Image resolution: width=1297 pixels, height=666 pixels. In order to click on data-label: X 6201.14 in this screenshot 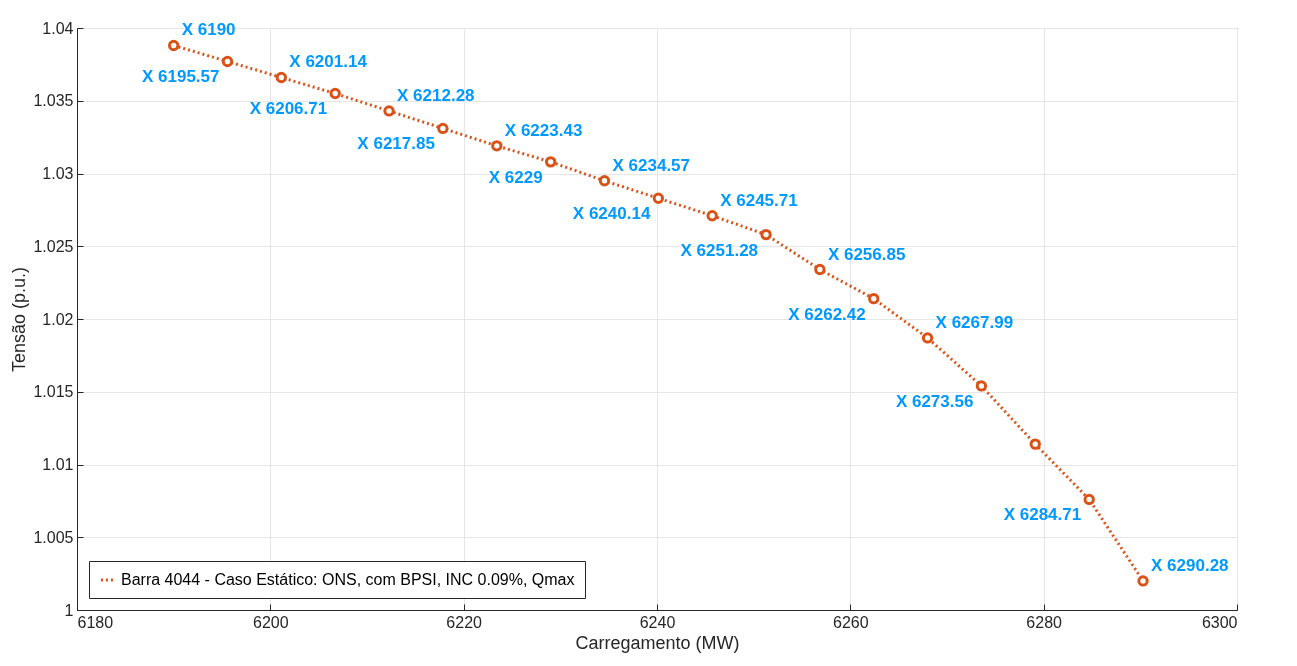, I will do `click(328, 62)`.